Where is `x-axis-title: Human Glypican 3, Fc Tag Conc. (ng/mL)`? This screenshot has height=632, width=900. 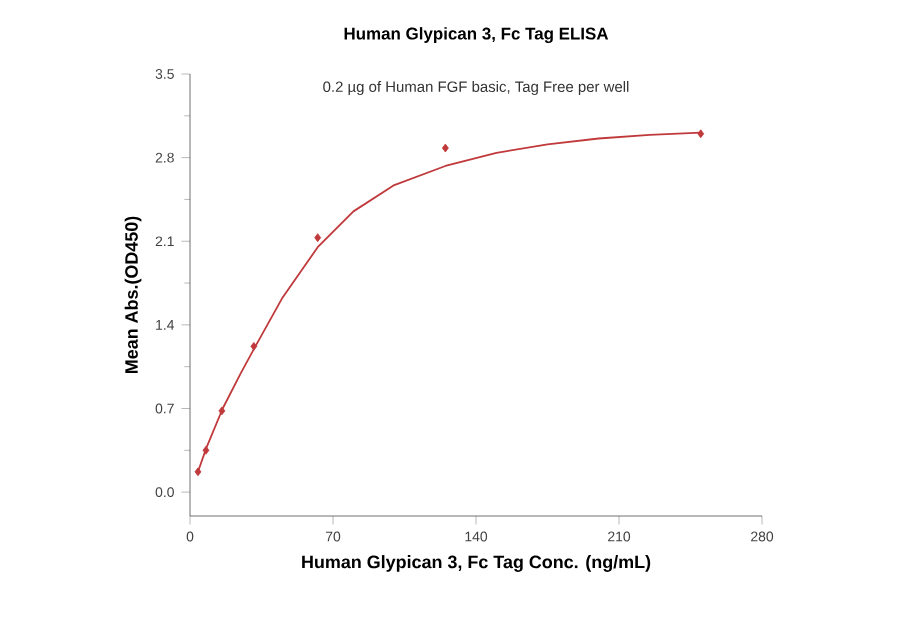 x-axis-title: Human Glypican 3, Fc Tag Conc. (ng/mL) is located at coordinates (476, 563).